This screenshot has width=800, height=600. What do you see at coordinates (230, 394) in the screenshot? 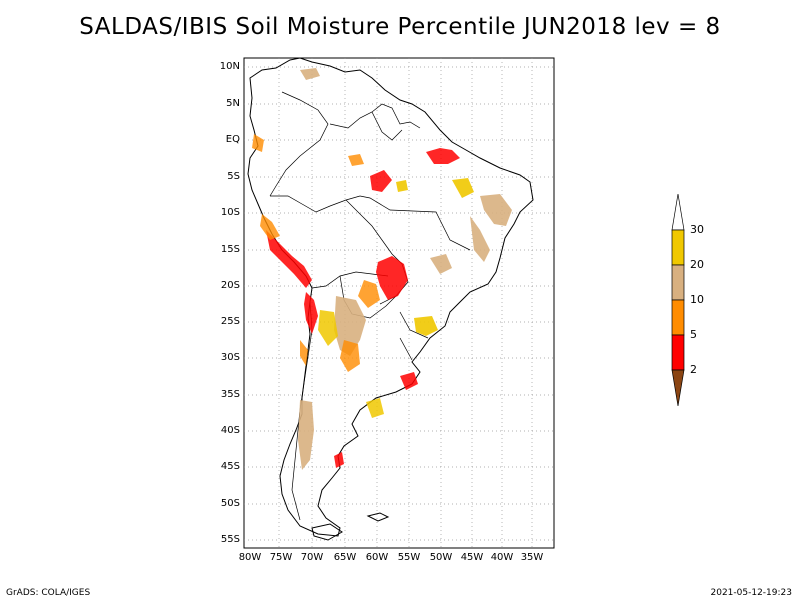
I see `lat-label: 35S` at bounding box center [230, 394].